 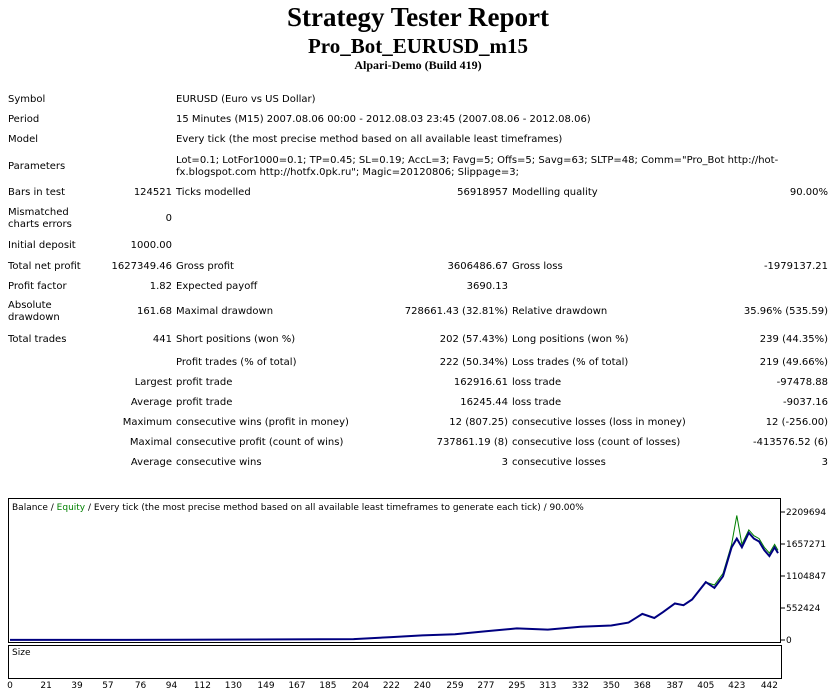 What do you see at coordinates (548, 686) in the screenshot?
I see `x-tick-label: 313` at bounding box center [548, 686].